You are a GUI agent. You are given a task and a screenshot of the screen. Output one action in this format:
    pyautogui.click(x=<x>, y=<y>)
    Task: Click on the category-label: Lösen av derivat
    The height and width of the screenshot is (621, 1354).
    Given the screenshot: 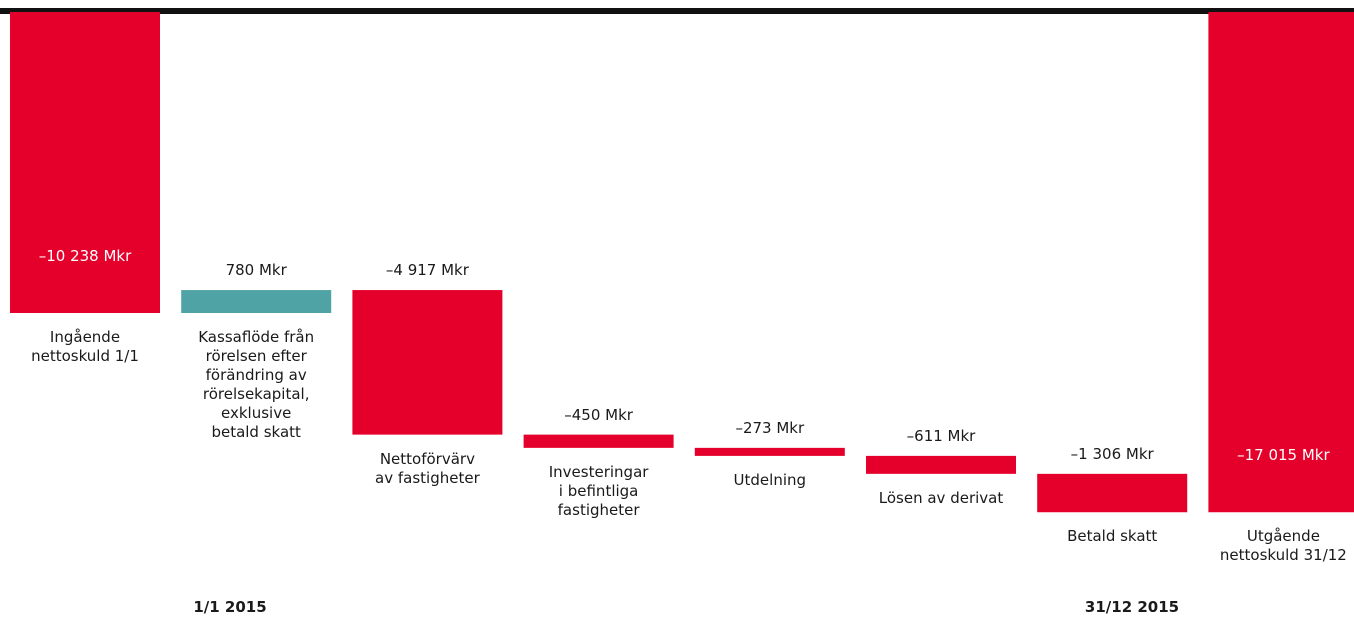 What is the action you would take?
    pyautogui.click(x=941, y=497)
    